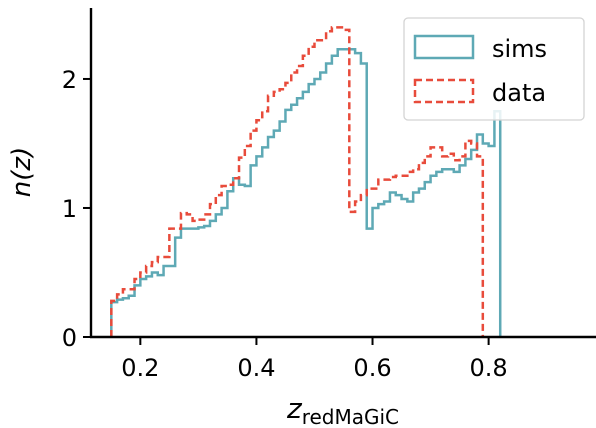 The width and height of the screenshot is (596, 428). What do you see at coordinates (372, 368) in the screenshot?
I see `x-tick-label: 0.6` at bounding box center [372, 368].